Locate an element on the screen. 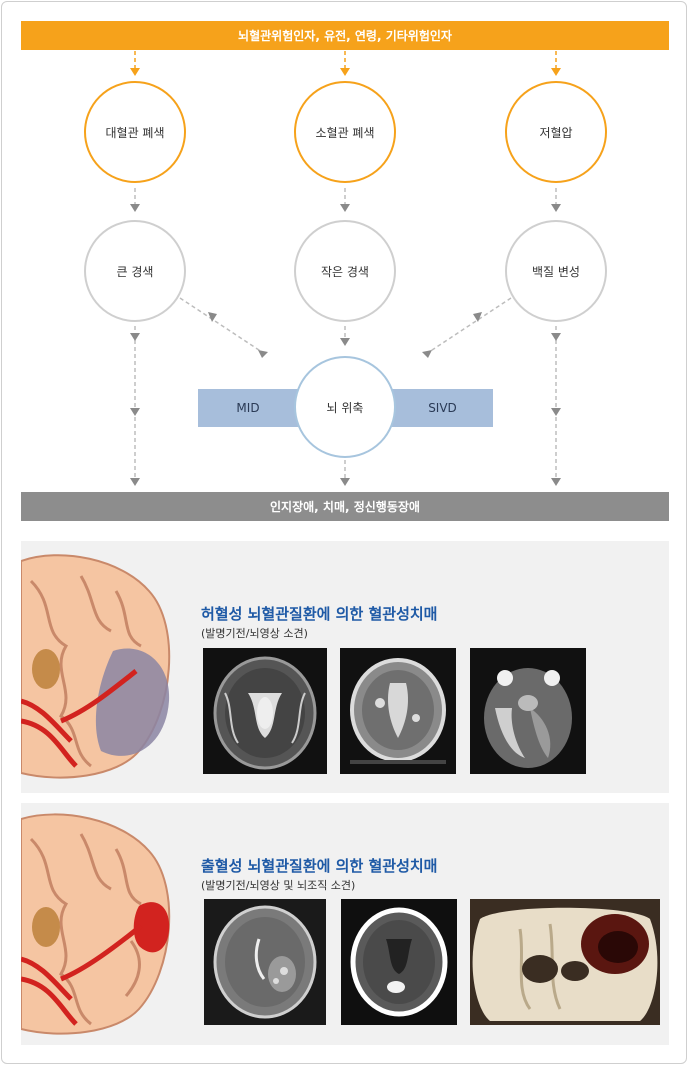 The image size is (690, 1067). band-mid: MID is located at coordinates (248, 408).